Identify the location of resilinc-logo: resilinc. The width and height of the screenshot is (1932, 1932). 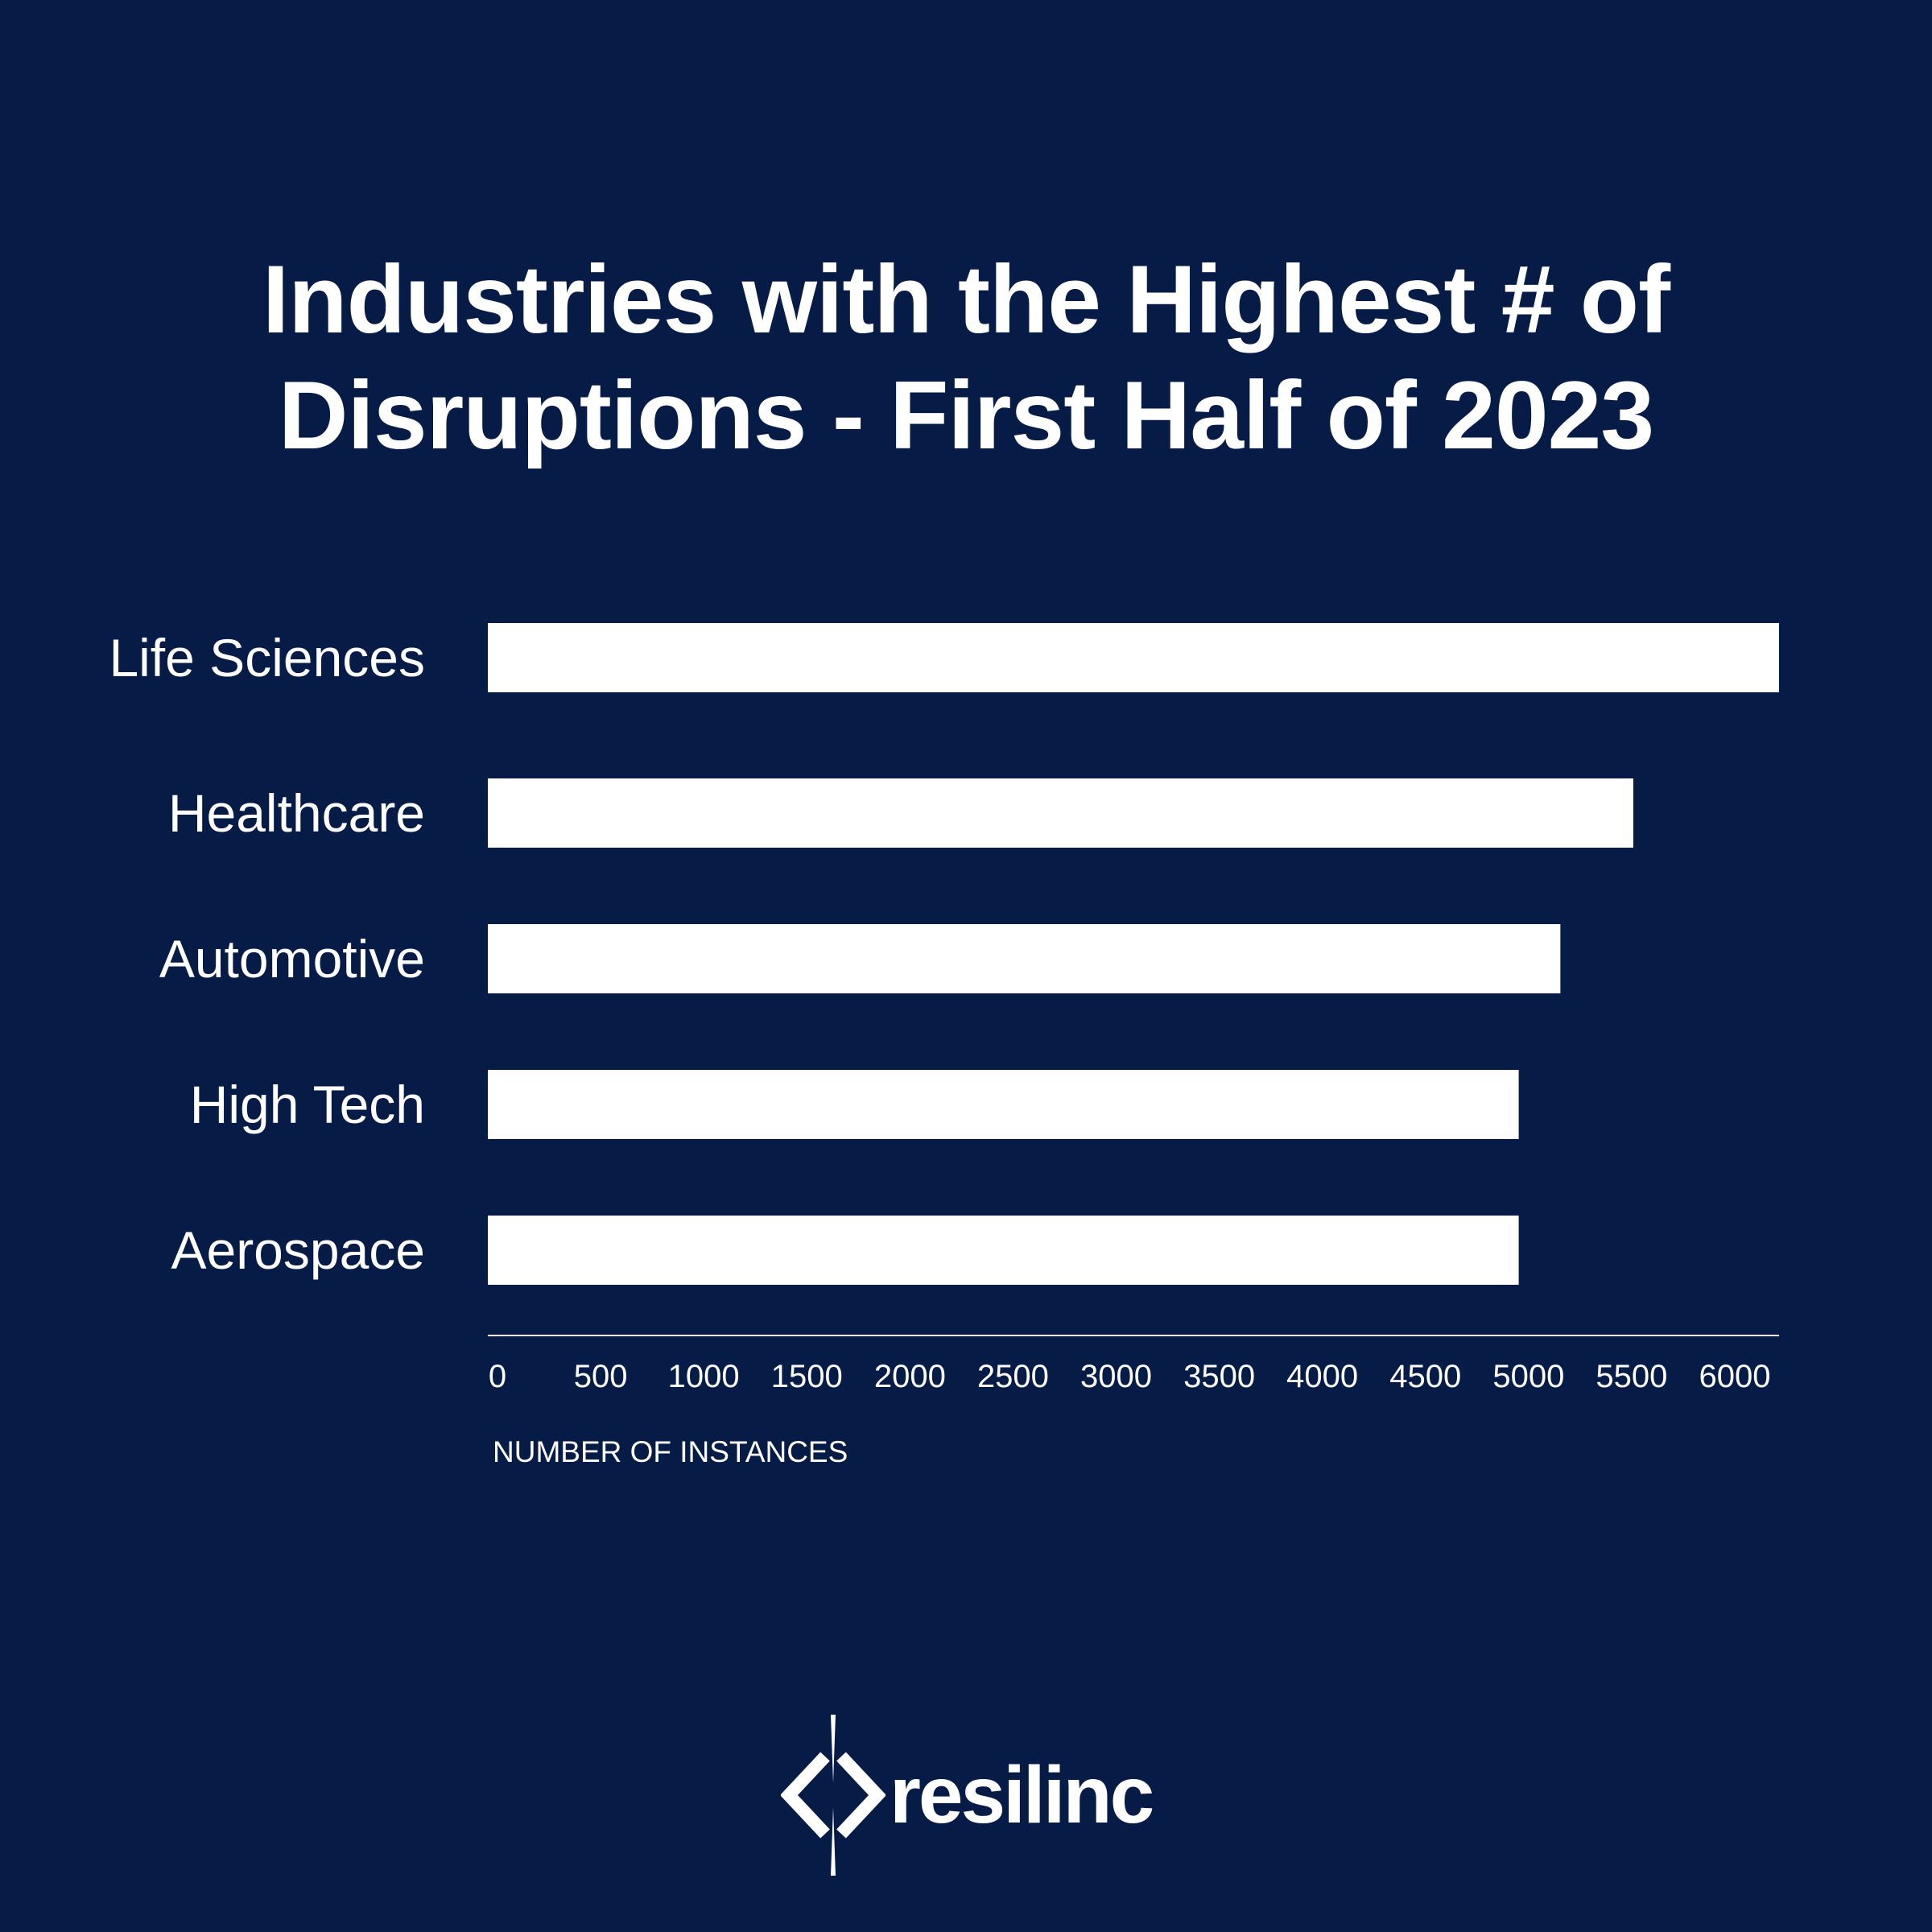
(967, 1795).